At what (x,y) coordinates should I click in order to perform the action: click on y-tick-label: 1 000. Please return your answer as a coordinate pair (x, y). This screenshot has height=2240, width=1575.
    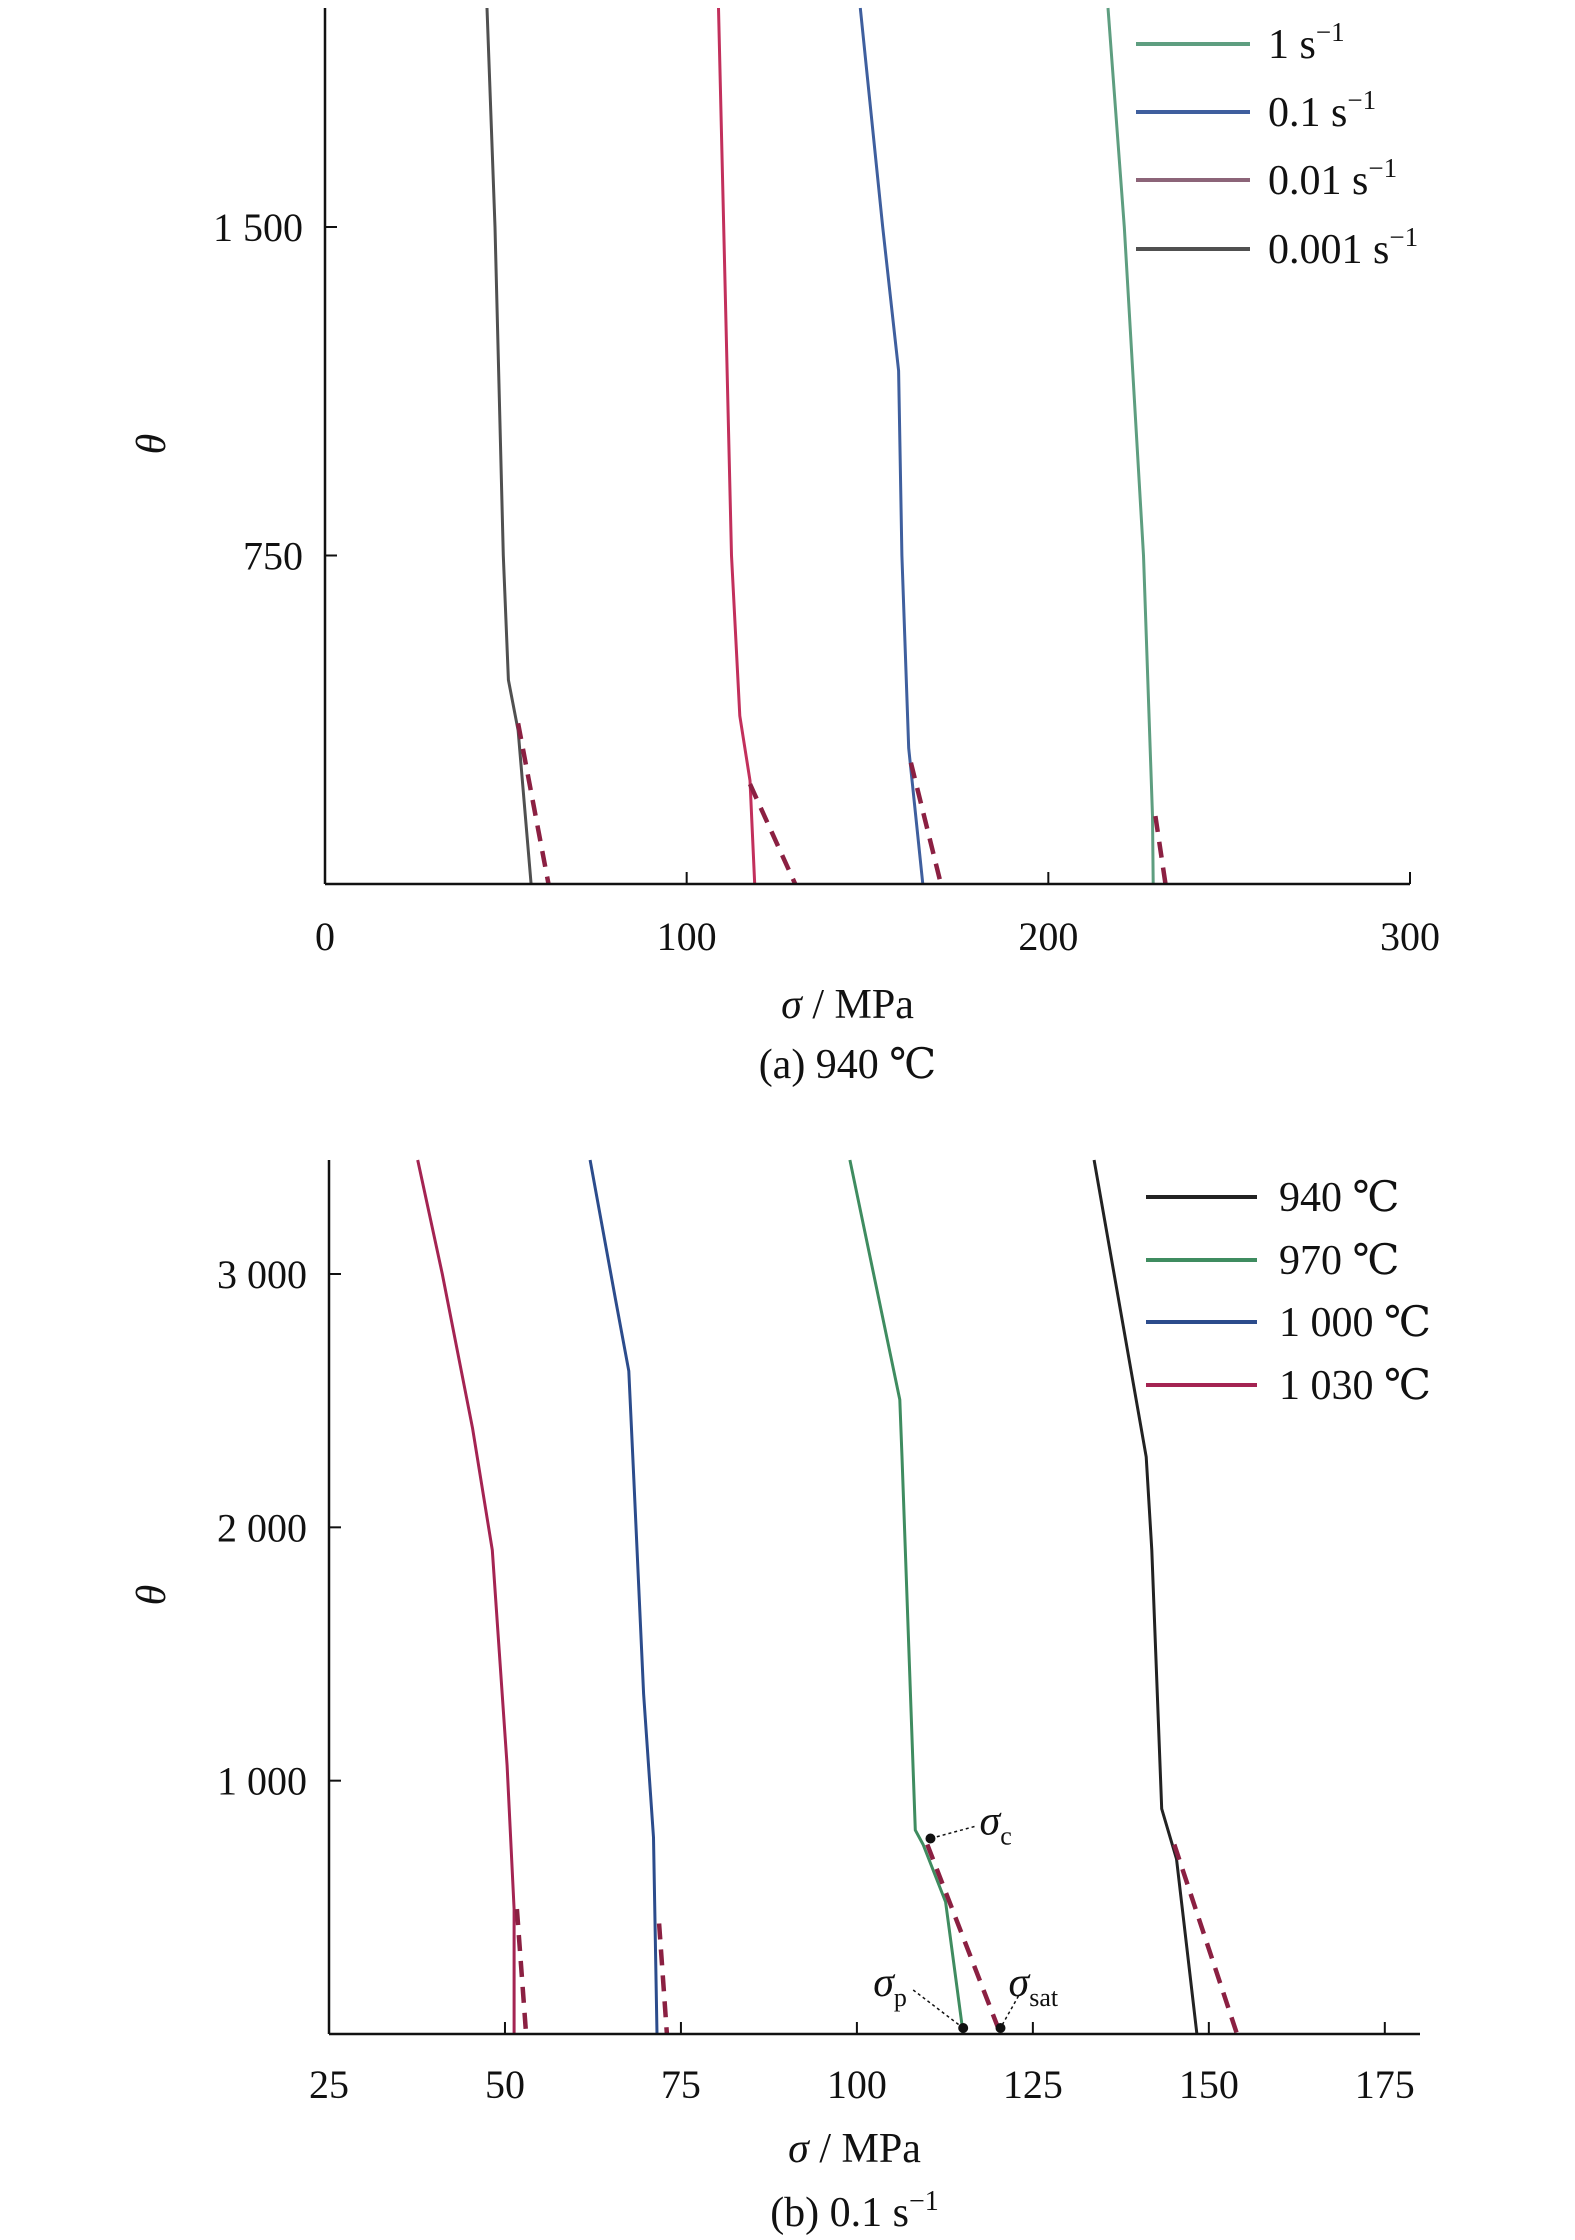
    Looking at the image, I should click on (262, 1781).